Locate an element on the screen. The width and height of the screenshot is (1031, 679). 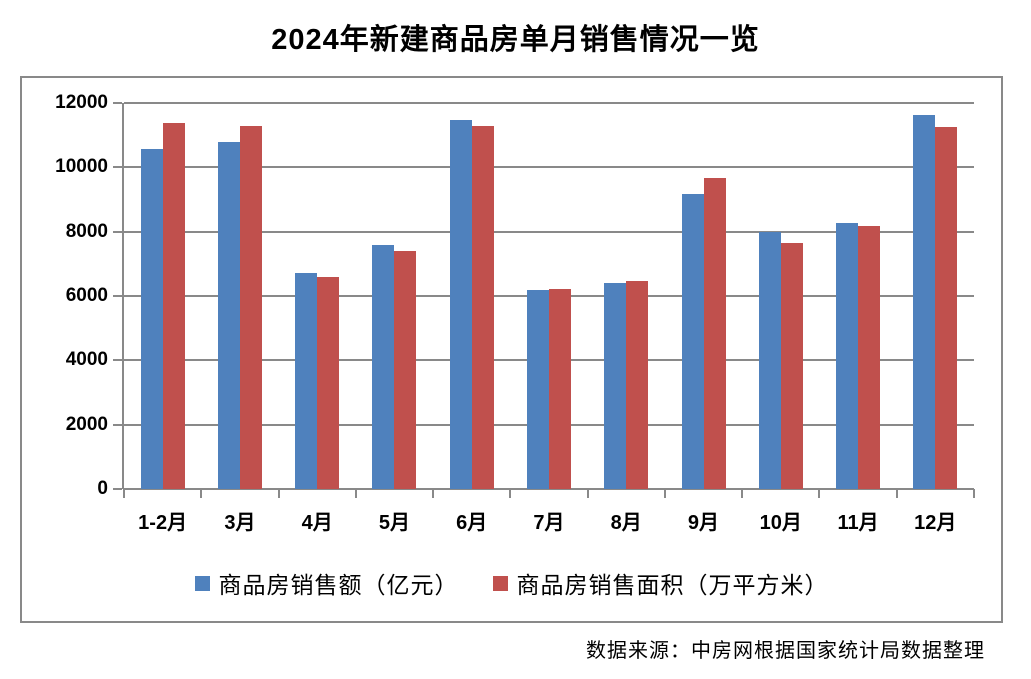
legend-label: 商品房销售面积（万平方米） is located at coordinates (672, 585).